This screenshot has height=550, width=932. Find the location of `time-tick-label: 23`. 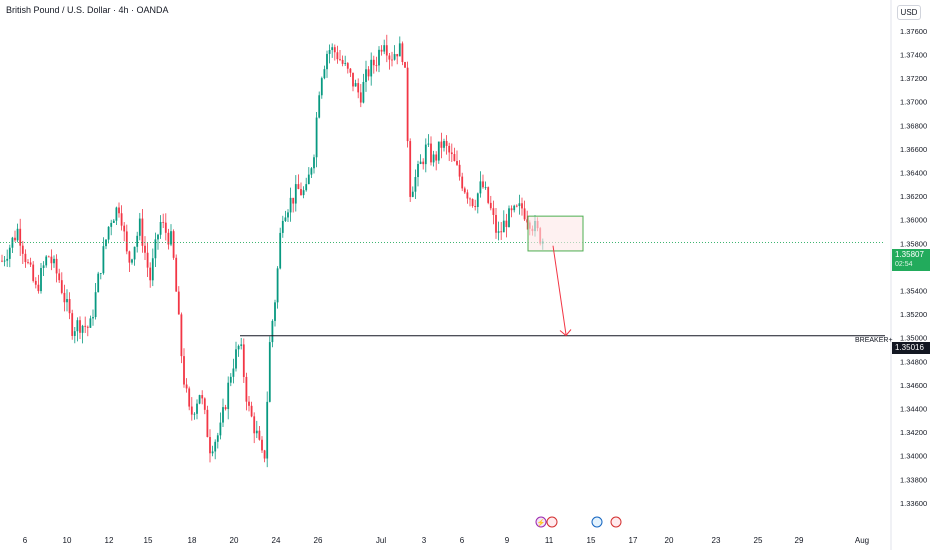

time-tick-label: 23 is located at coordinates (716, 540).